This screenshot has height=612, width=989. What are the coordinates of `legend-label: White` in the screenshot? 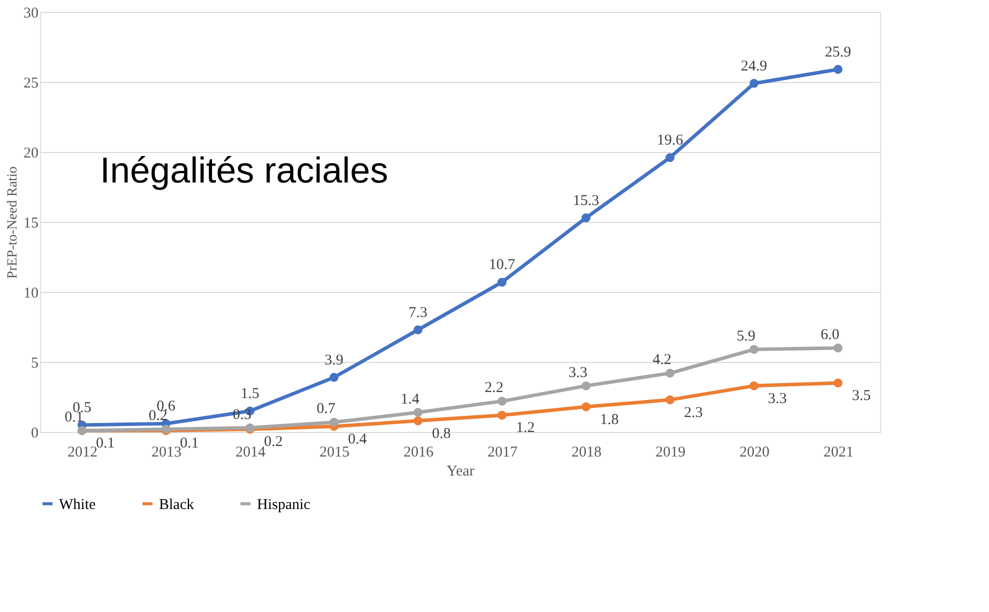 It's located at (77, 504).